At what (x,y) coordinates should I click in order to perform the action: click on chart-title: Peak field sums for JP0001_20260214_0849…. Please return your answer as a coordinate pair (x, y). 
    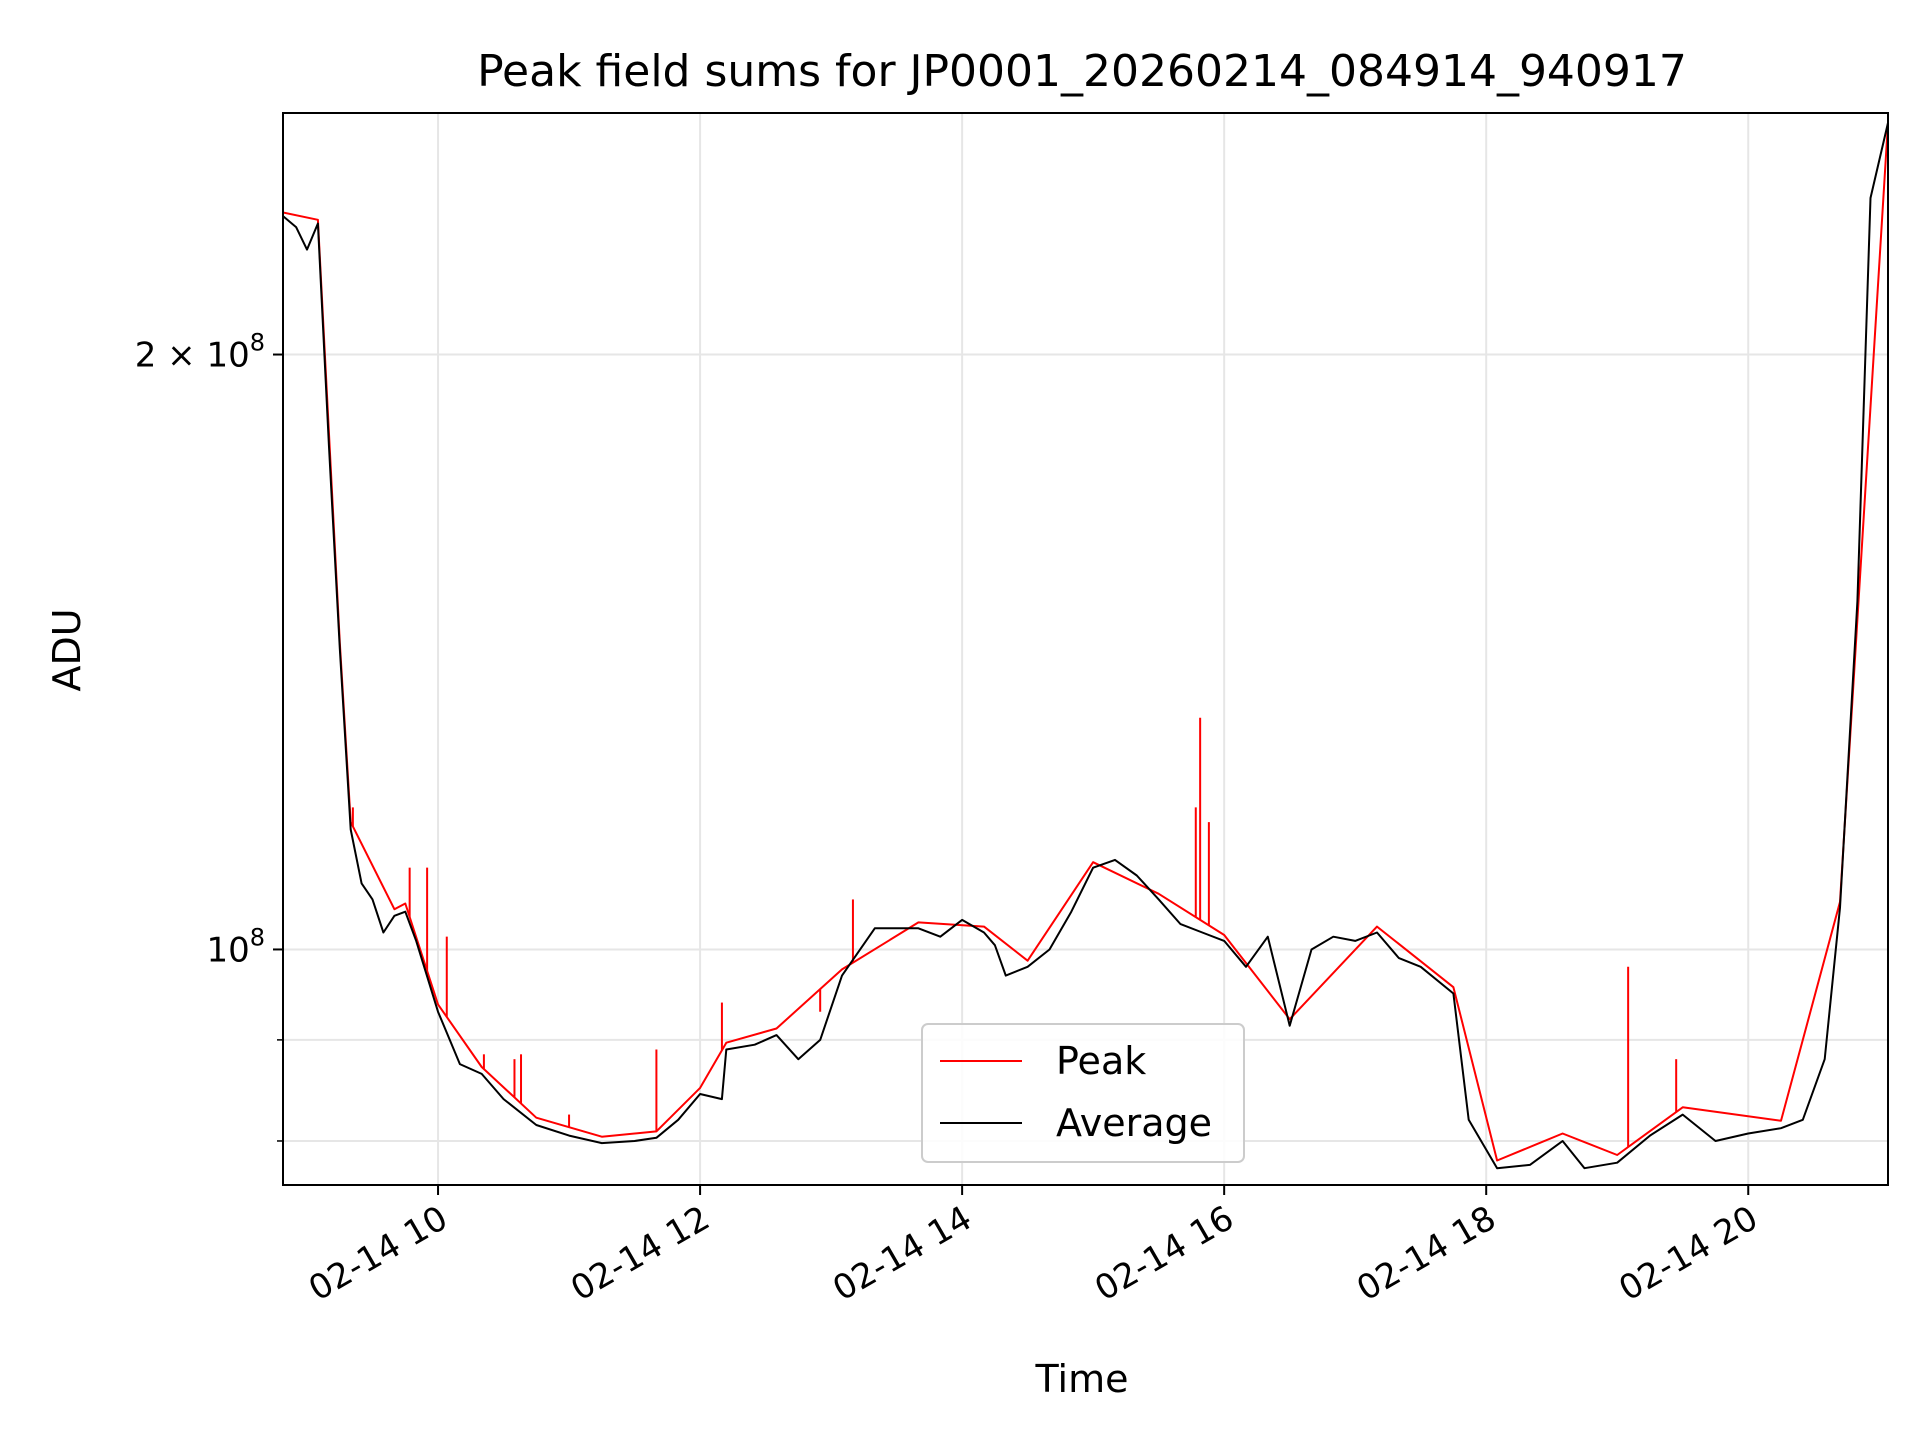
    Looking at the image, I should click on (1082, 71).